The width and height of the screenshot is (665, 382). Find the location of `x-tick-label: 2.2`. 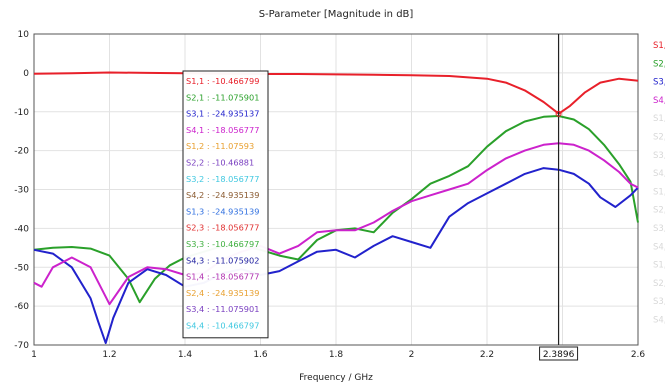

x-tick-label: 2.2 is located at coordinates (487, 355).